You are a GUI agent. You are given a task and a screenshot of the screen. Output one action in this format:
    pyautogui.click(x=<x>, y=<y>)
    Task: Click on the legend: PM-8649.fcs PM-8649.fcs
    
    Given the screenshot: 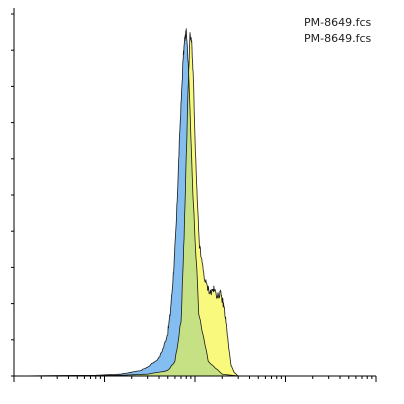 What is the action you would take?
    pyautogui.click(x=338, y=30)
    